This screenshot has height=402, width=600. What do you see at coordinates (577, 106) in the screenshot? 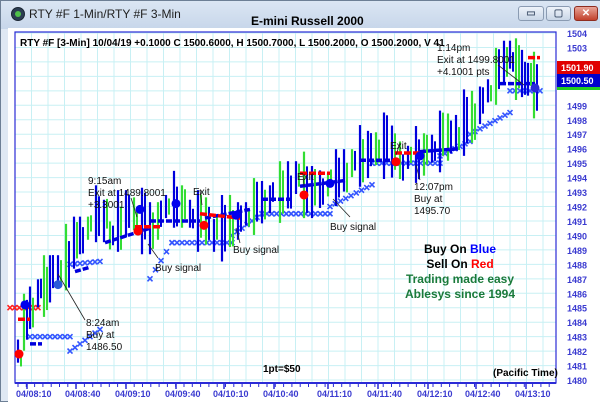
I see `svg-text: 1499` at bounding box center [577, 106].